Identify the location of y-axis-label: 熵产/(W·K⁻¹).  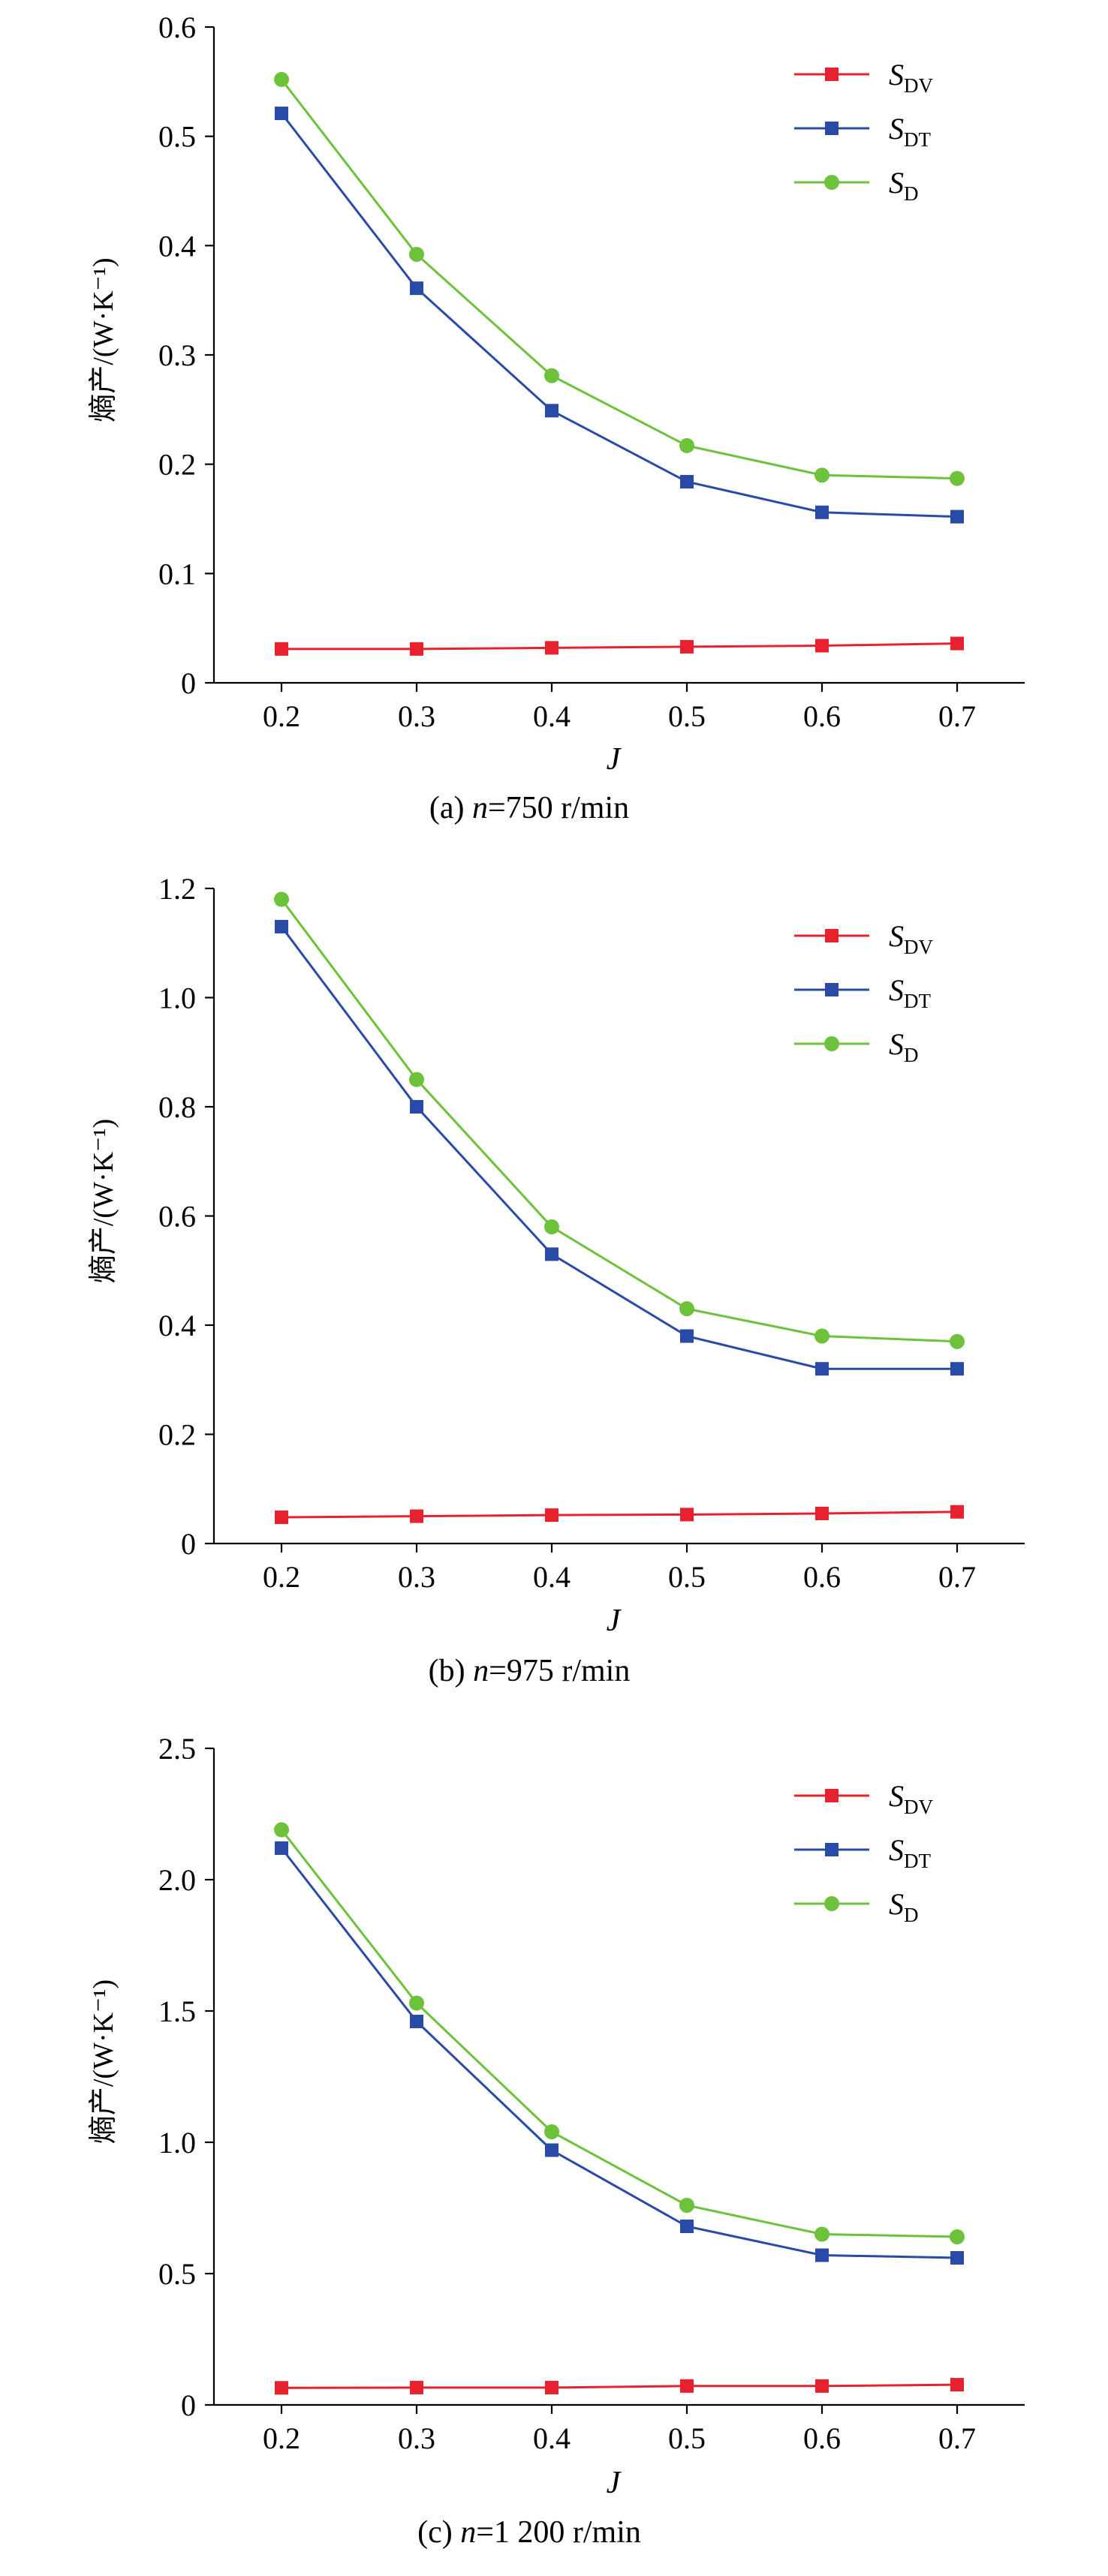
(103, 1201).